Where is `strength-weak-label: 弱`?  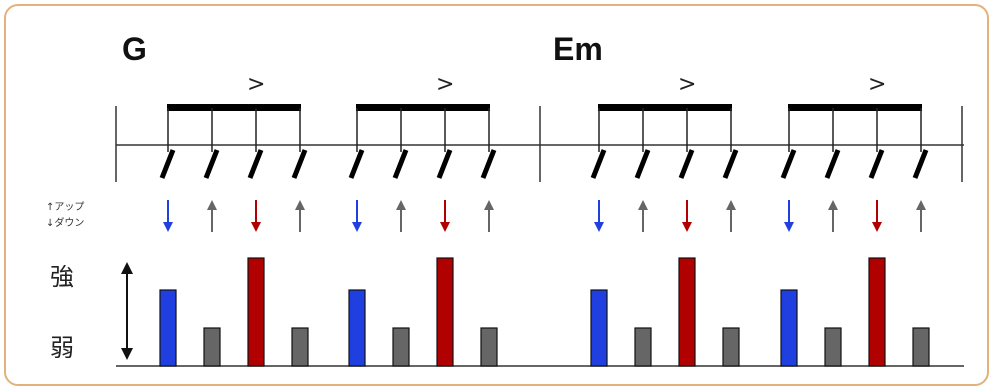 strength-weak-label: 弱 is located at coordinates (62, 348).